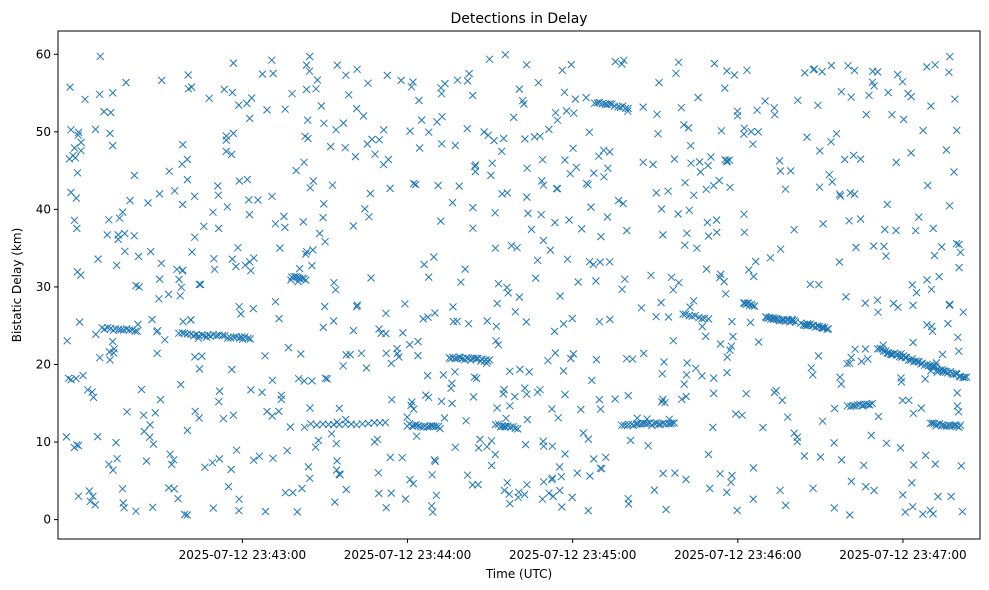 The height and width of the screenshot is (590, 989). Describe the element at coordinates (43, 287) in the screenshot. I see `y-tick-label: 30` at that location.